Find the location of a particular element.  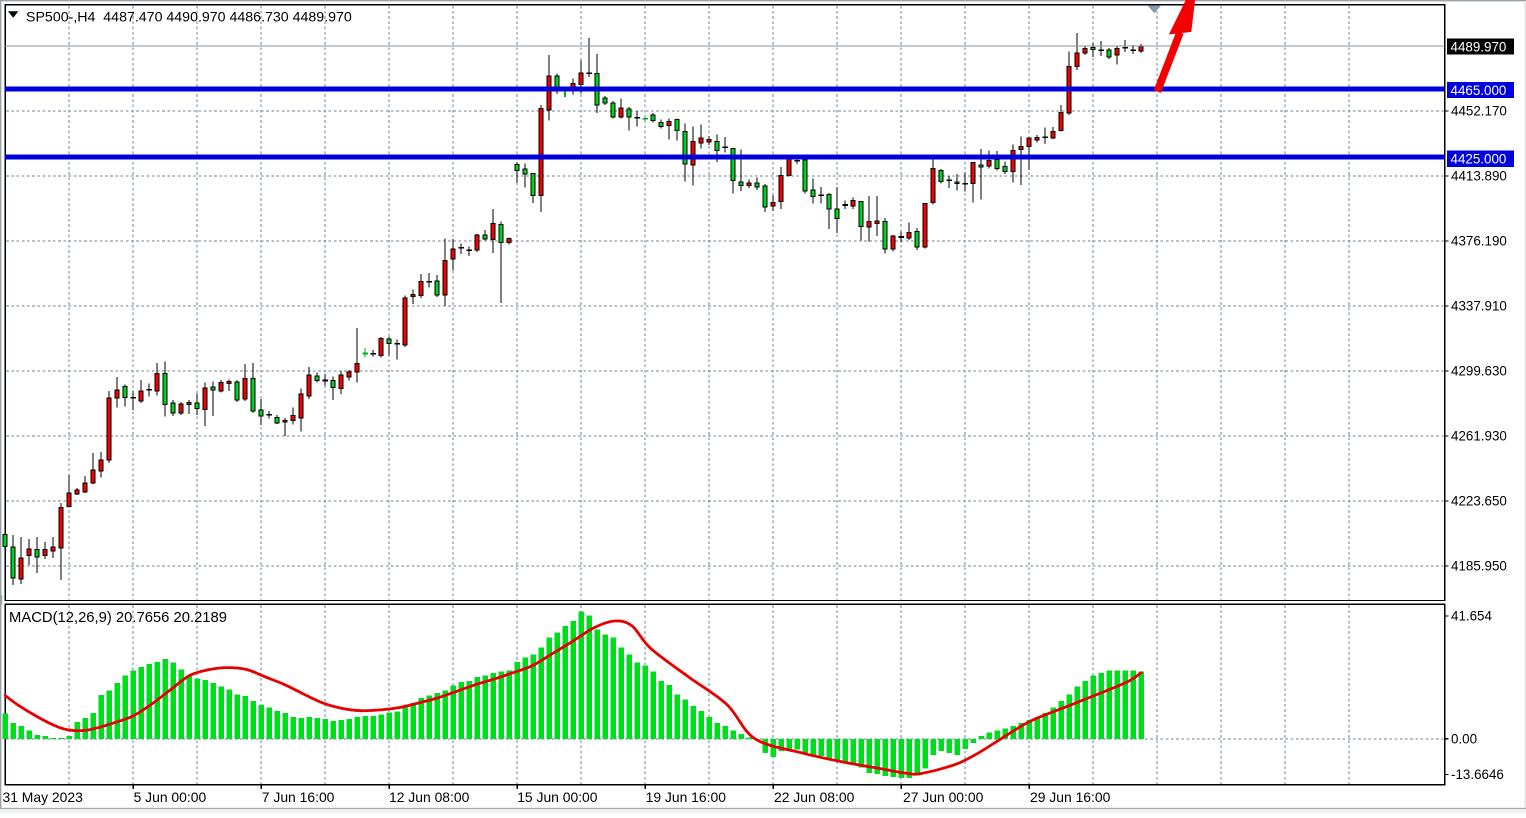

svg-text: 4425.000 is located at coordinates (1479, 158).